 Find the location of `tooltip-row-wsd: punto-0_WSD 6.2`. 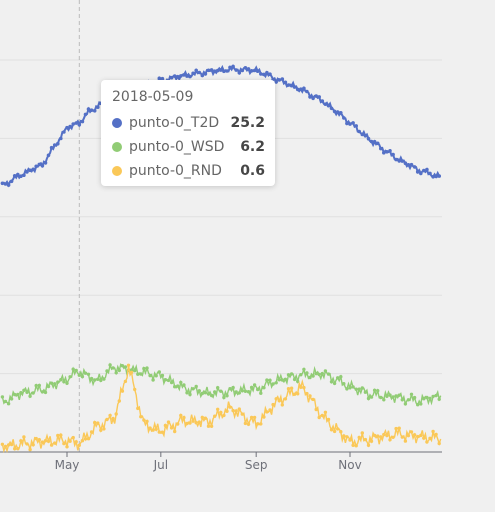

tooltip-row-wsd: punto-0_WSD 6.2 is located at coordinates (188, 147).